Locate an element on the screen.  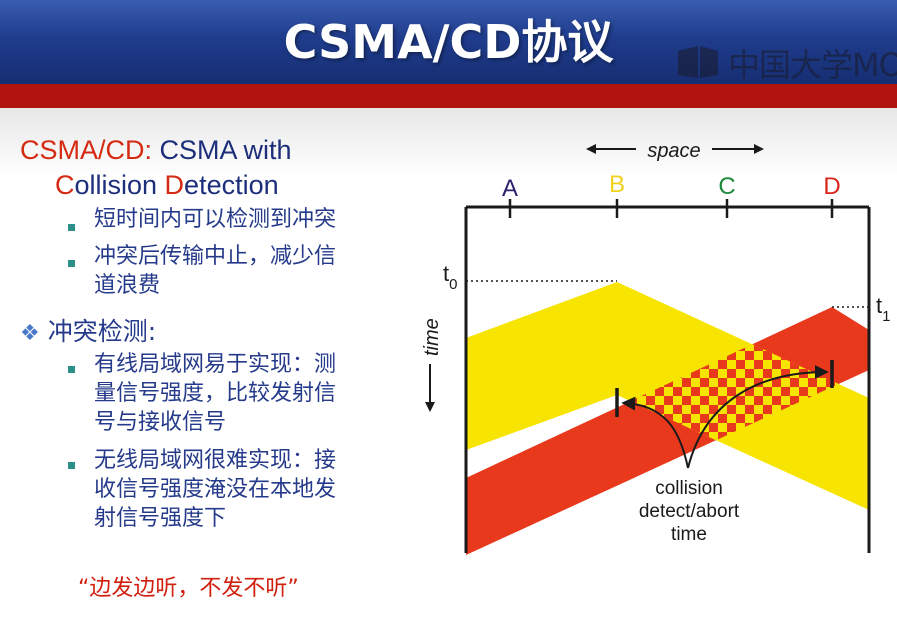
bullet-line: 道浪费 is located at coordinates (127, 285).